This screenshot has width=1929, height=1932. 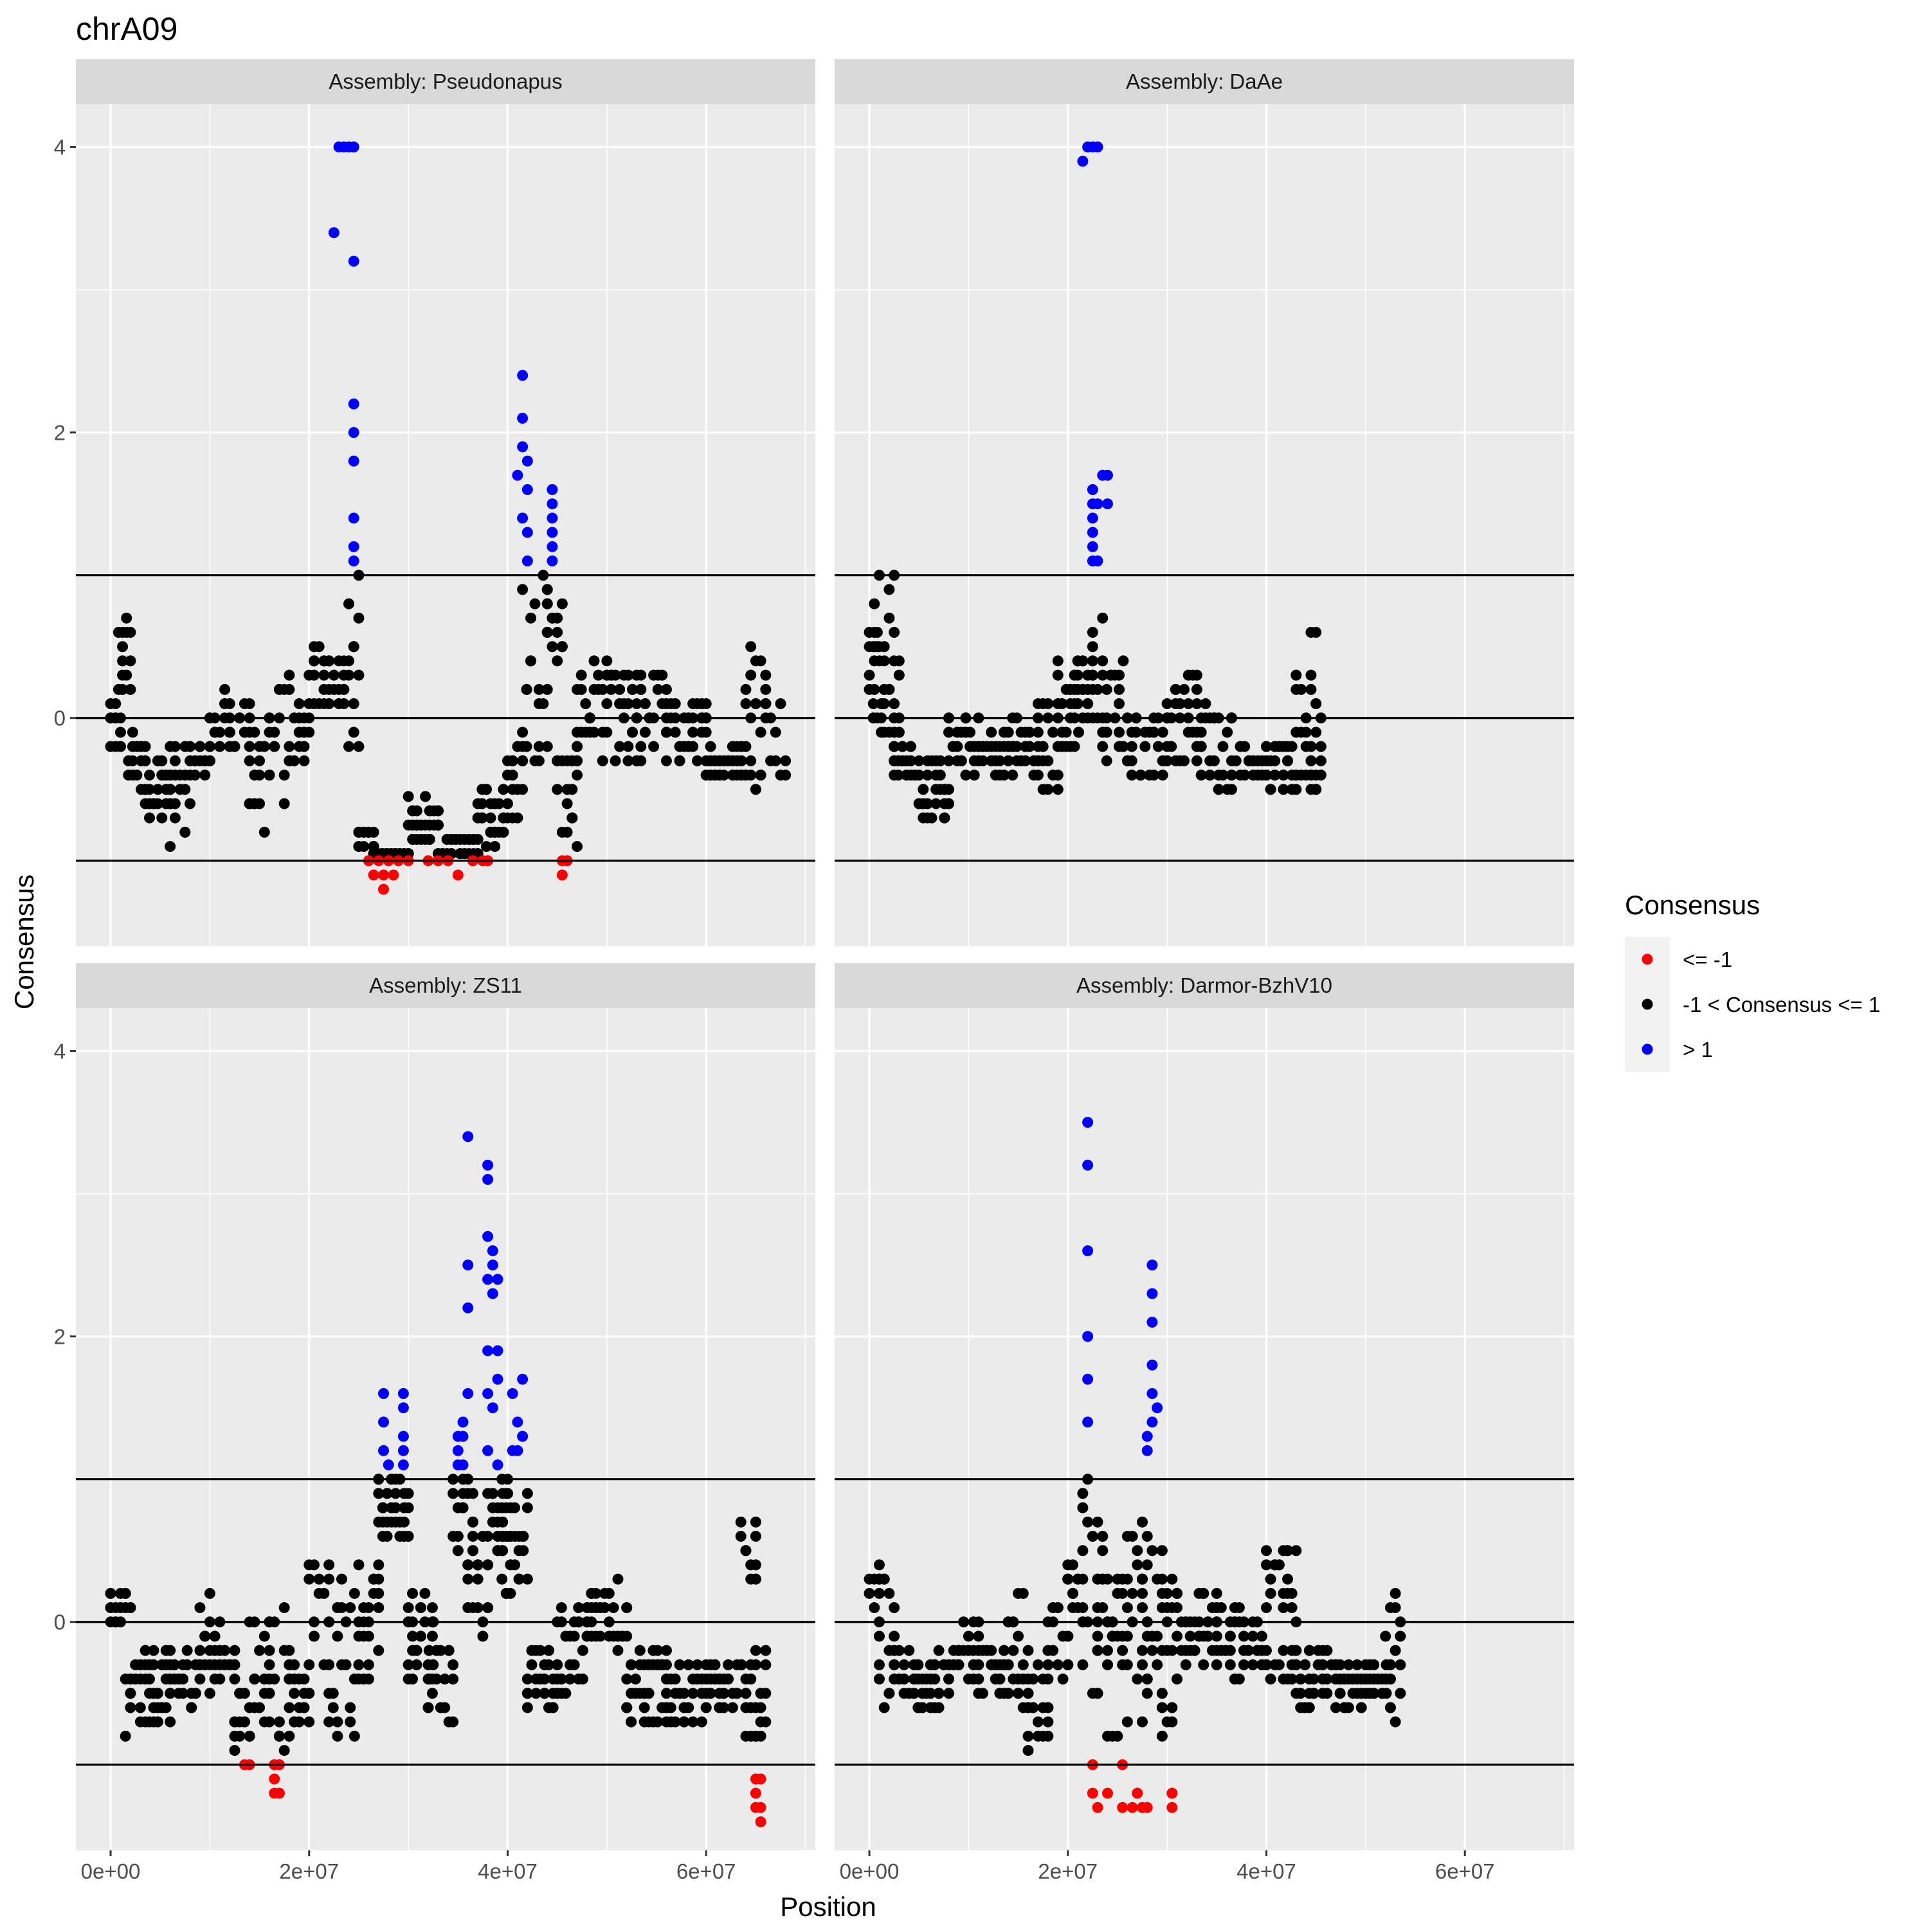 I want to click on legend: Consensus <= -1 -1 < Consensus <= 1 > 1, so click(x=1752, y=981).